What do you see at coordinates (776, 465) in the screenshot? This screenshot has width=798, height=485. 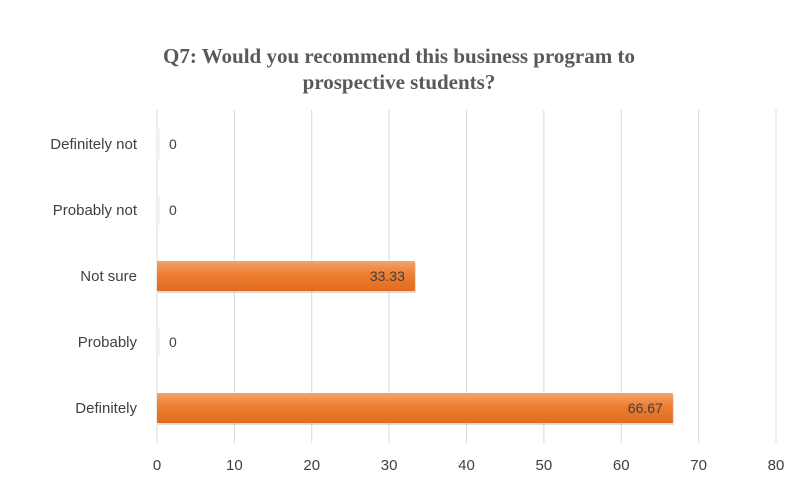 I see `x-tick-label: 80` at bounding box center [776, 465].